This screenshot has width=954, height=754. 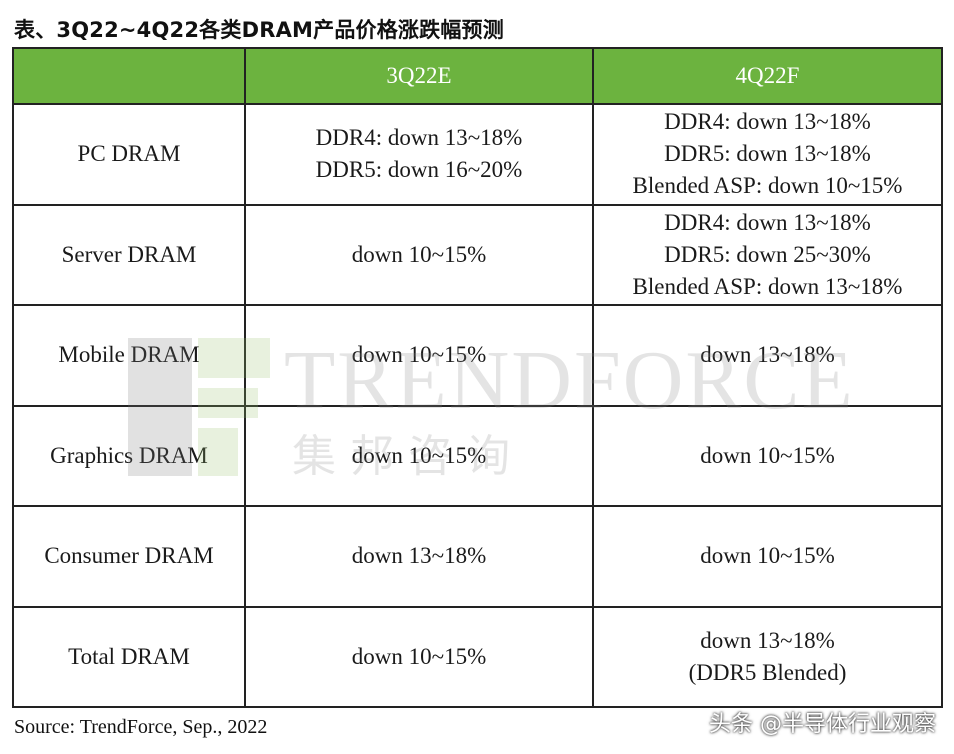 I want to click on header-4q22f: 4Q22F, so click(x=767, y=76).